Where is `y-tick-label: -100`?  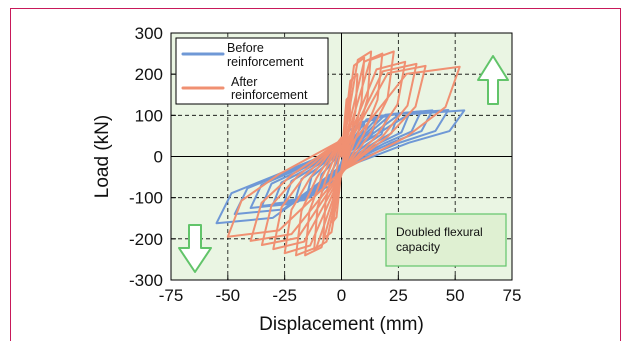
y-tick-label: -100 is located at coordinates (146, 198).